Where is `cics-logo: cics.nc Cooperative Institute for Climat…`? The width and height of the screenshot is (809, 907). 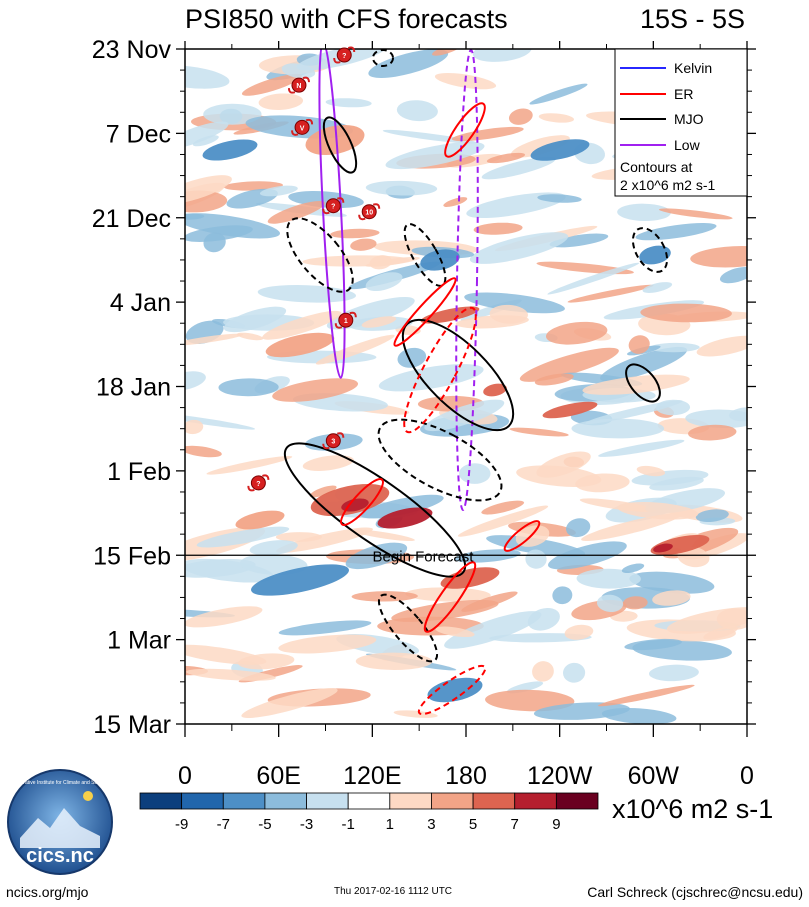 cics-logo: cics.nc Cooperative Institute for Climat… is located at coordinates (60, 822).